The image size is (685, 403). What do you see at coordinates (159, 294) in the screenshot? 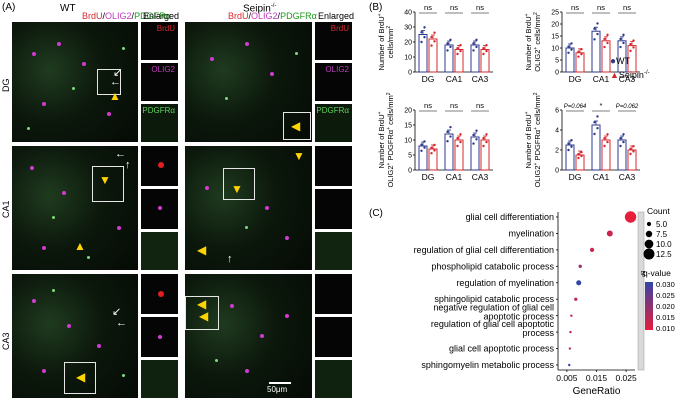
I see `wt-ca3-enlarged-brdu` at bounding box center [159, 294].